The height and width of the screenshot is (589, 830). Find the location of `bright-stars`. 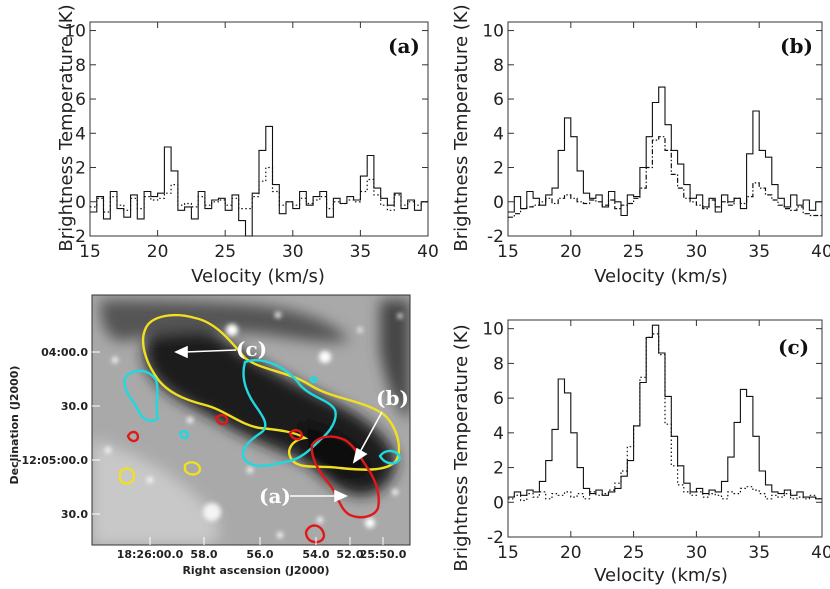

bright-stars is located at coordinates (254, 425).